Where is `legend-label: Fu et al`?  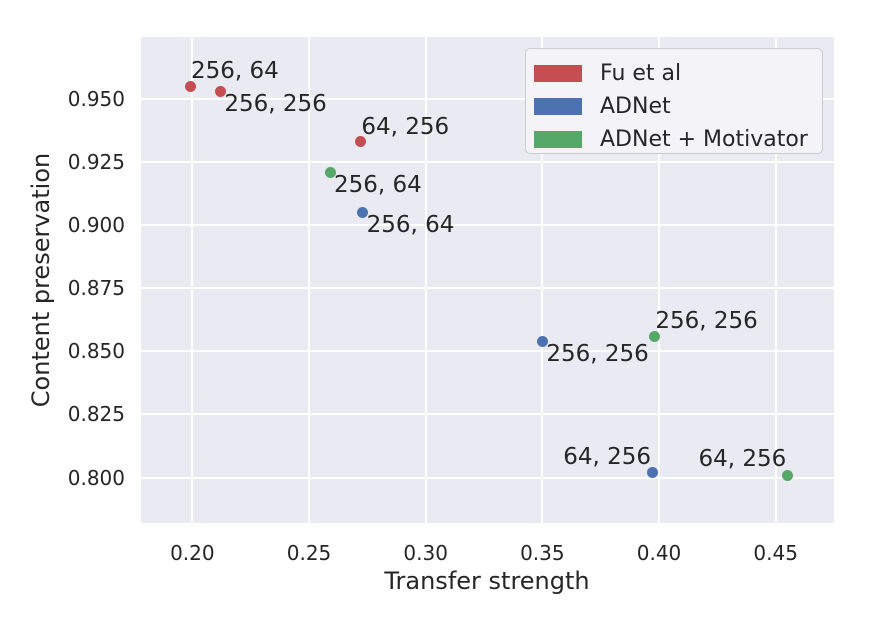 legend-label: Fu et al is located at coordinates (641, 73).